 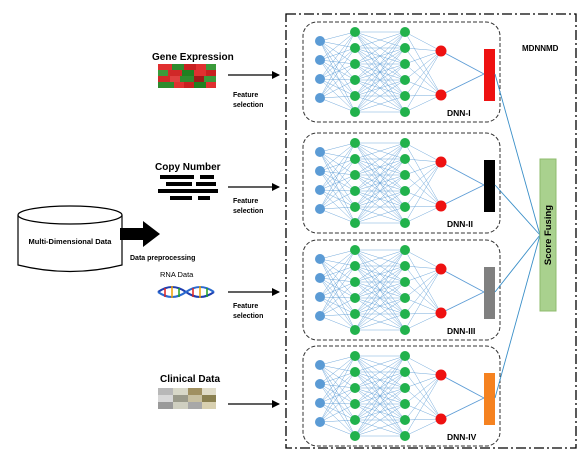 I want to click on dnn-panel-1: DNN-I, so click(x=401, y=72).